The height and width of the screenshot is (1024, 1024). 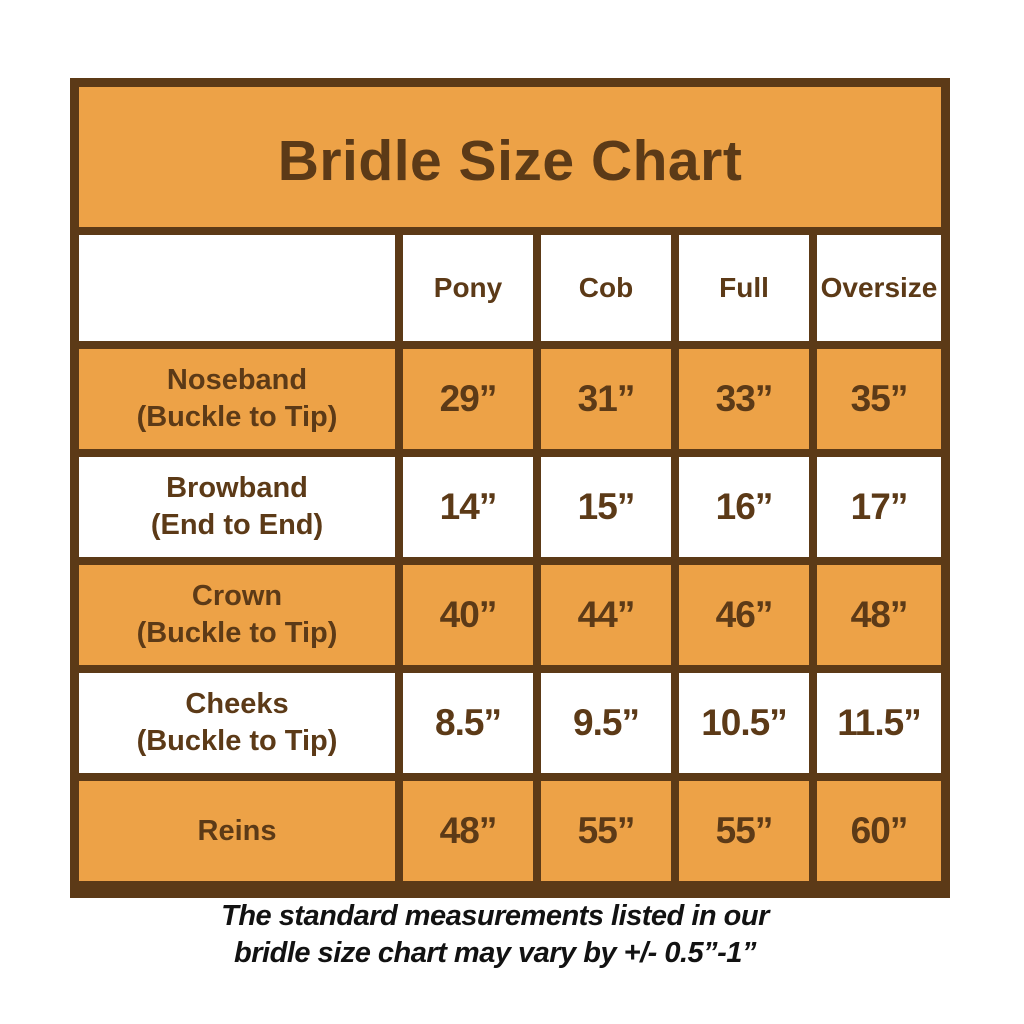 What do you see at coordinates (606, 507) in the screenshot?
I see `value-cell-browband-cob: 15”` at bounding box center [606, 507].